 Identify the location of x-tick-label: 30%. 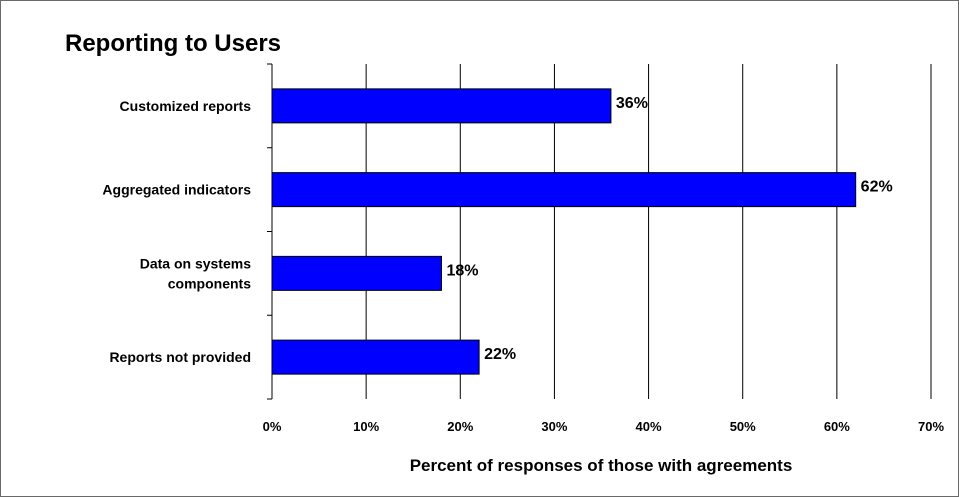
(554, 426).